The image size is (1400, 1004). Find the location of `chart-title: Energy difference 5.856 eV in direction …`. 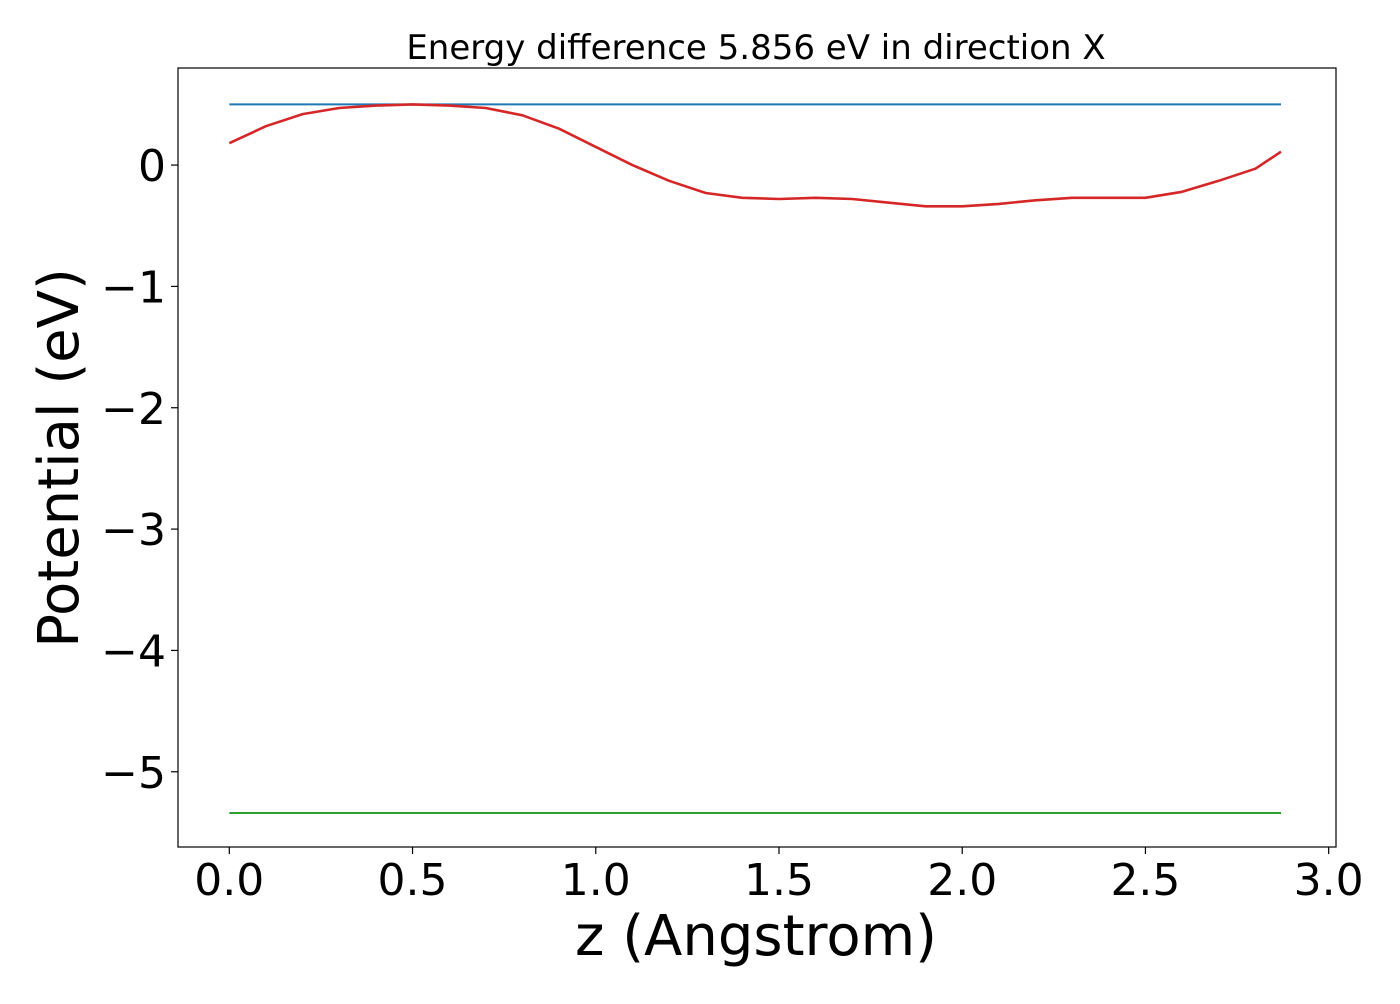

chart-title: Energy difference 5.856 eV in direction … is located at coordinates (755, 48).